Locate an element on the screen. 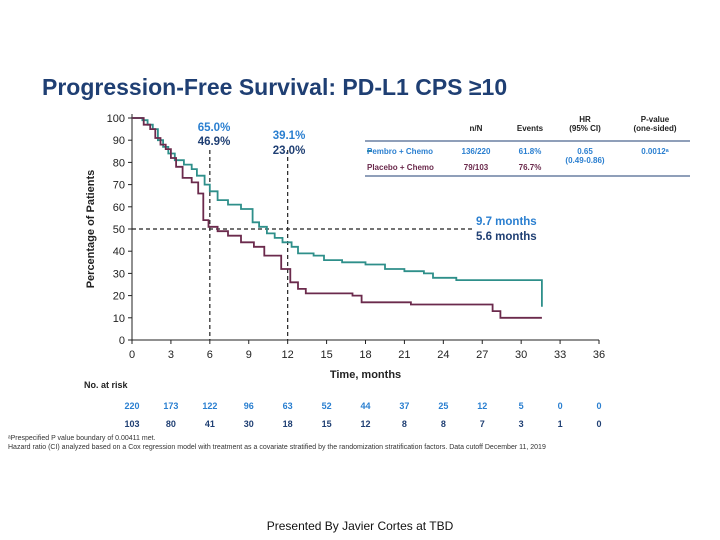 This screenshot has width=720, height=540. legend-label-placebo: Placebo + Chemo is located at coordinates (400, 167).